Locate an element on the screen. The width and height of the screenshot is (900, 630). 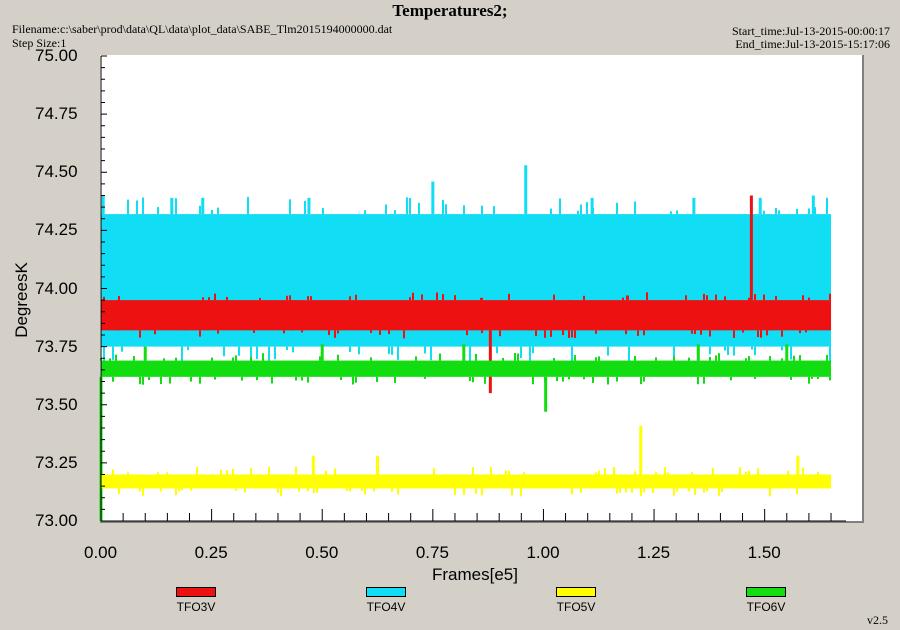
y-tick-label: 74.75 is located at coordinates (56, 114).